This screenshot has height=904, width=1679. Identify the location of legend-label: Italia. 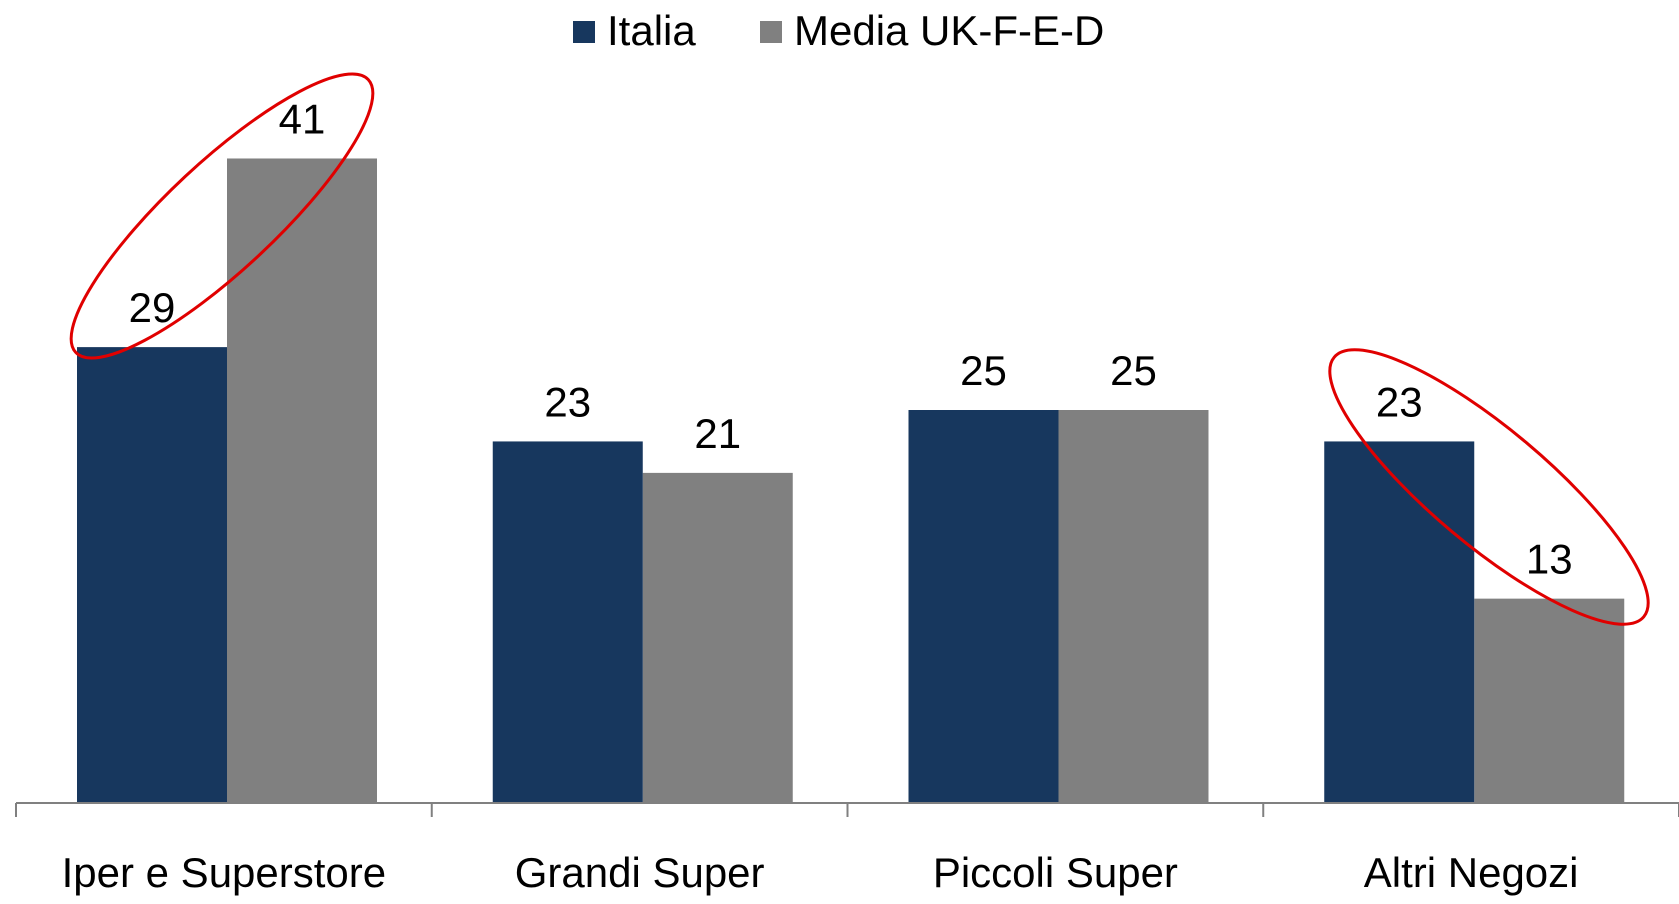
(651, 30).